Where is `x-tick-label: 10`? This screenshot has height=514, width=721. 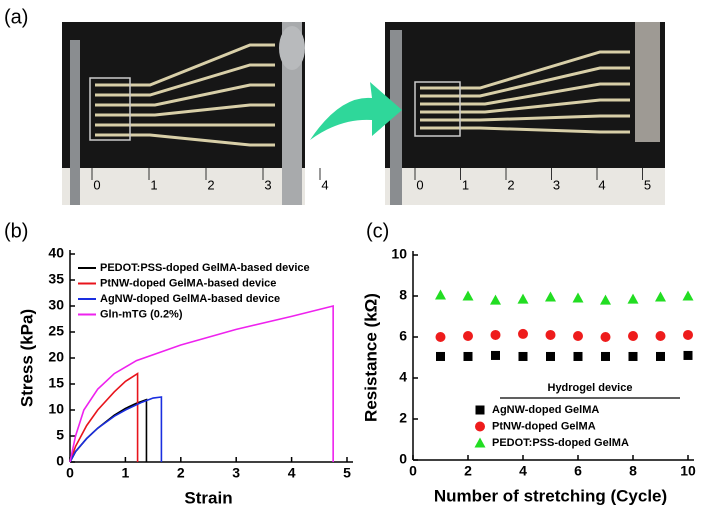
x-tick-label: 10 is located at coordinates (688, 471).